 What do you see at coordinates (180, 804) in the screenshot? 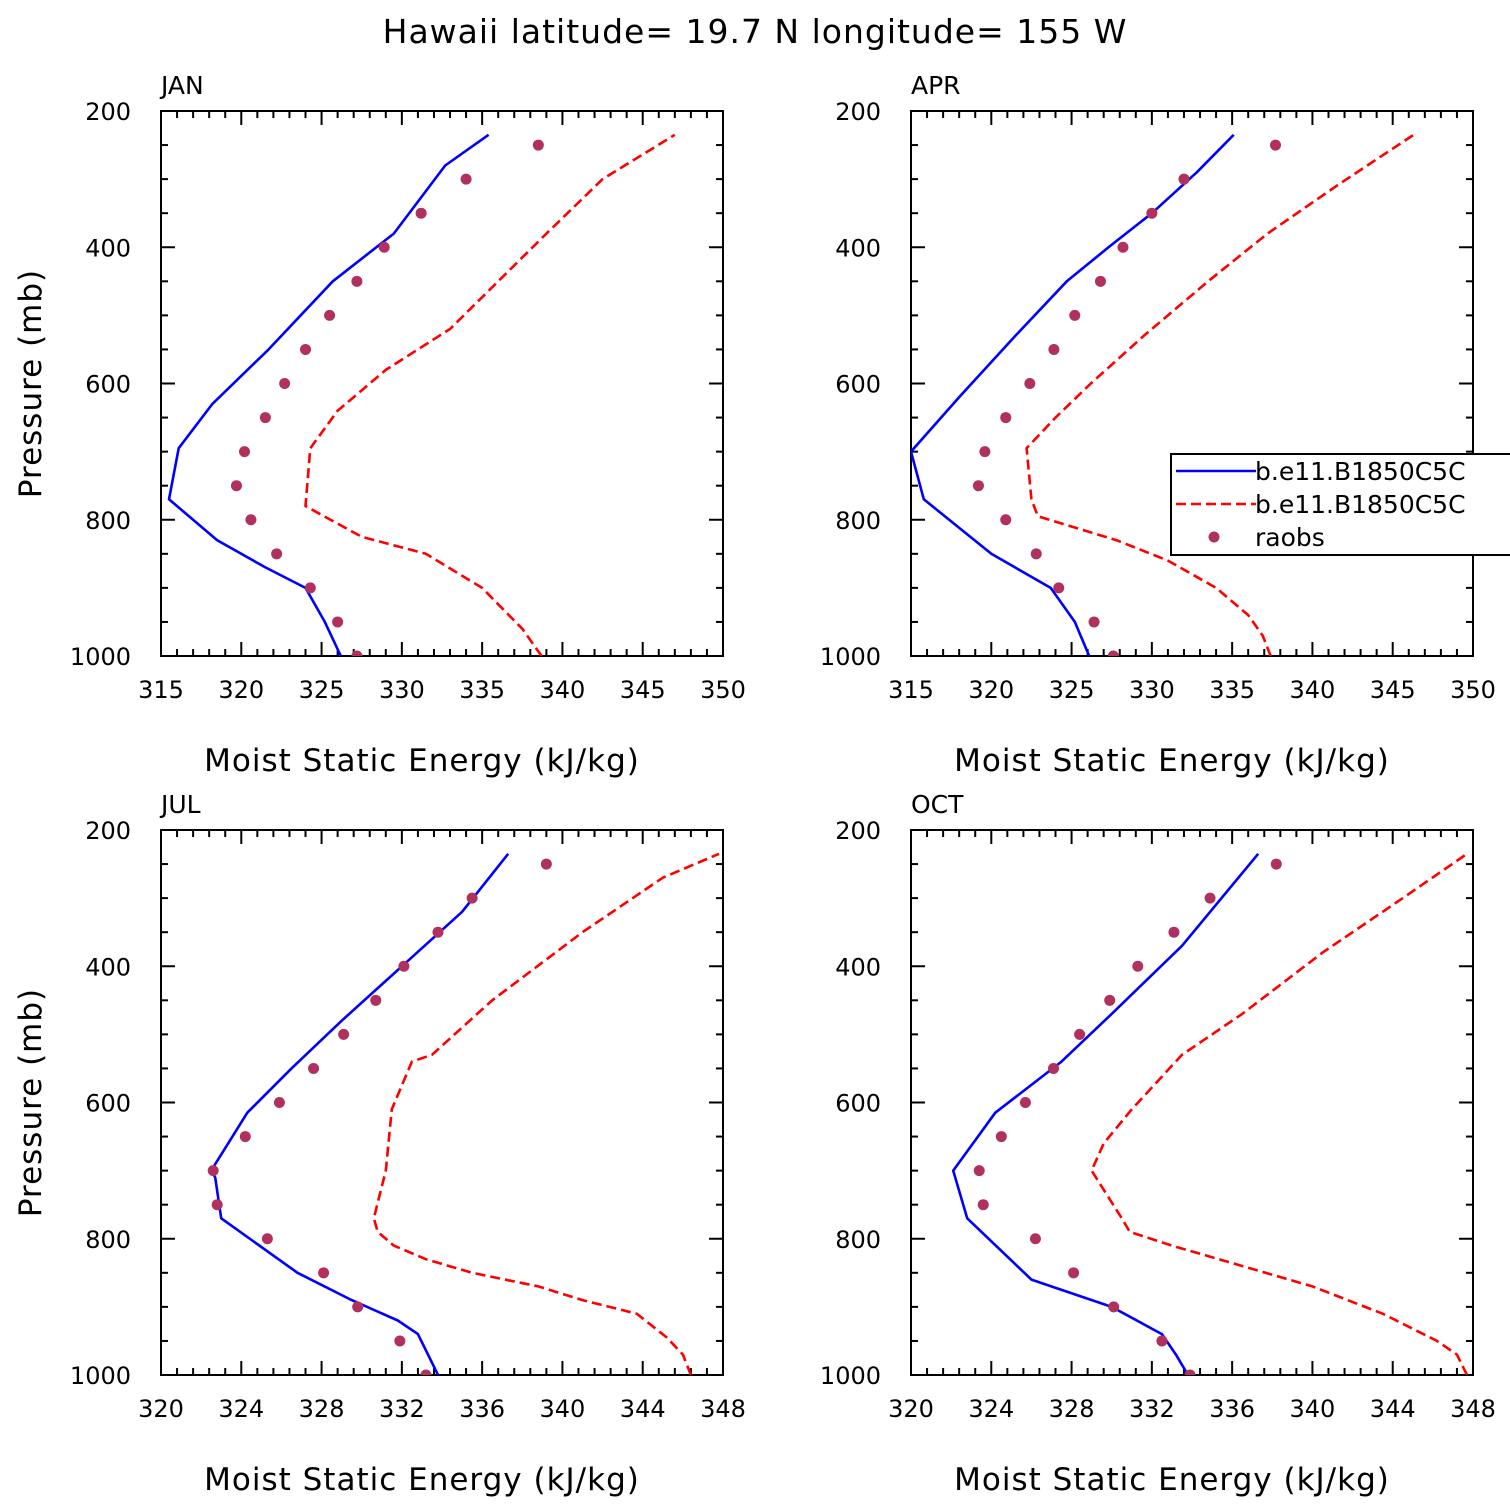
I see `panel-label: JUL` at bounding box center [180, 804].